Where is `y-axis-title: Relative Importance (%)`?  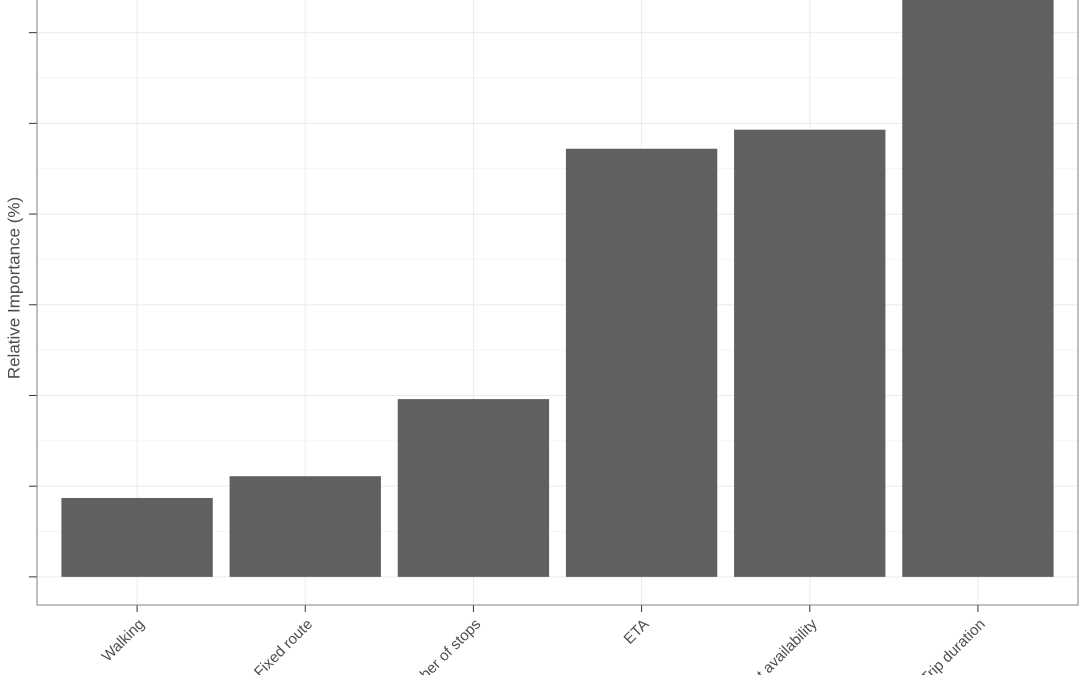
y-axis-title: Relative Importance (%) is located at coordinates (13, 288).